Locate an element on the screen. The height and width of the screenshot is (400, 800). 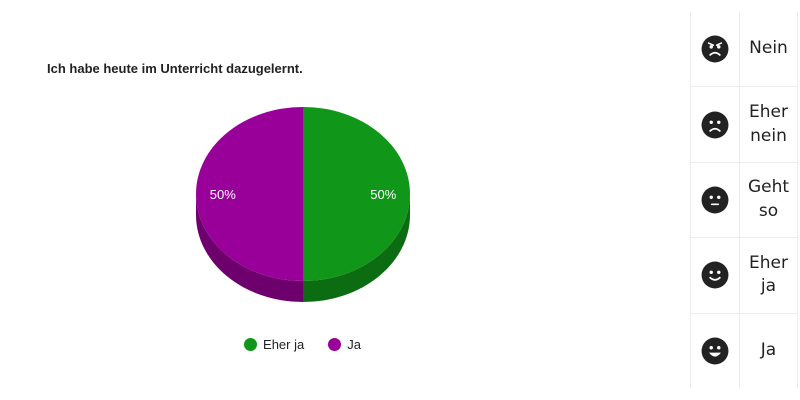
happy-face-icon is located at coordinates (715, 351).